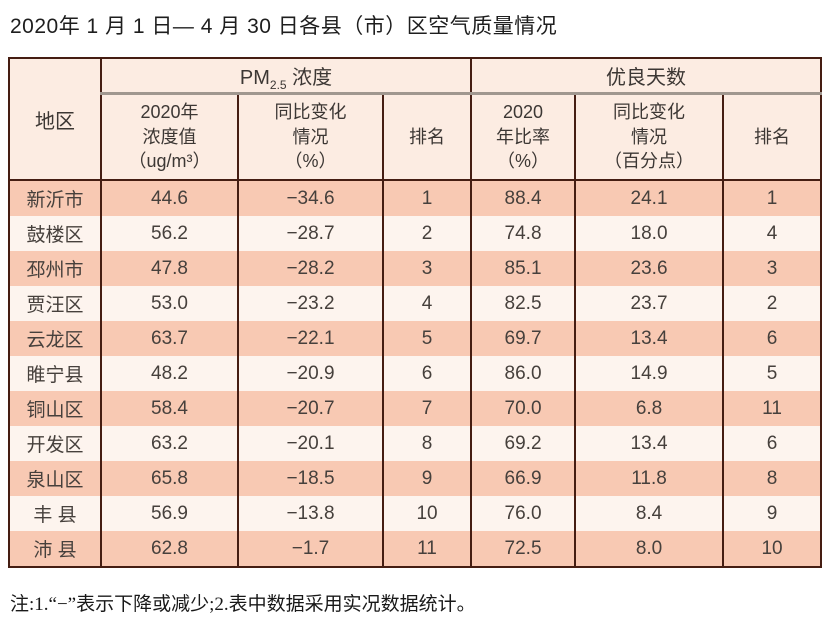  Describe the element at coordinates (310, 513) in the screenshot. I see `pm-change-cell: −13.8` at that location.